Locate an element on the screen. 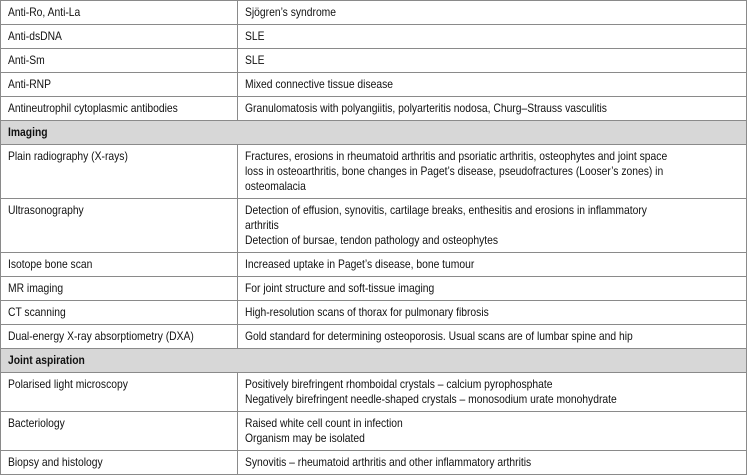 The image size is (747, 475). label-cell: Plain radiography (X-rays) is located at coordinates (119, 171).